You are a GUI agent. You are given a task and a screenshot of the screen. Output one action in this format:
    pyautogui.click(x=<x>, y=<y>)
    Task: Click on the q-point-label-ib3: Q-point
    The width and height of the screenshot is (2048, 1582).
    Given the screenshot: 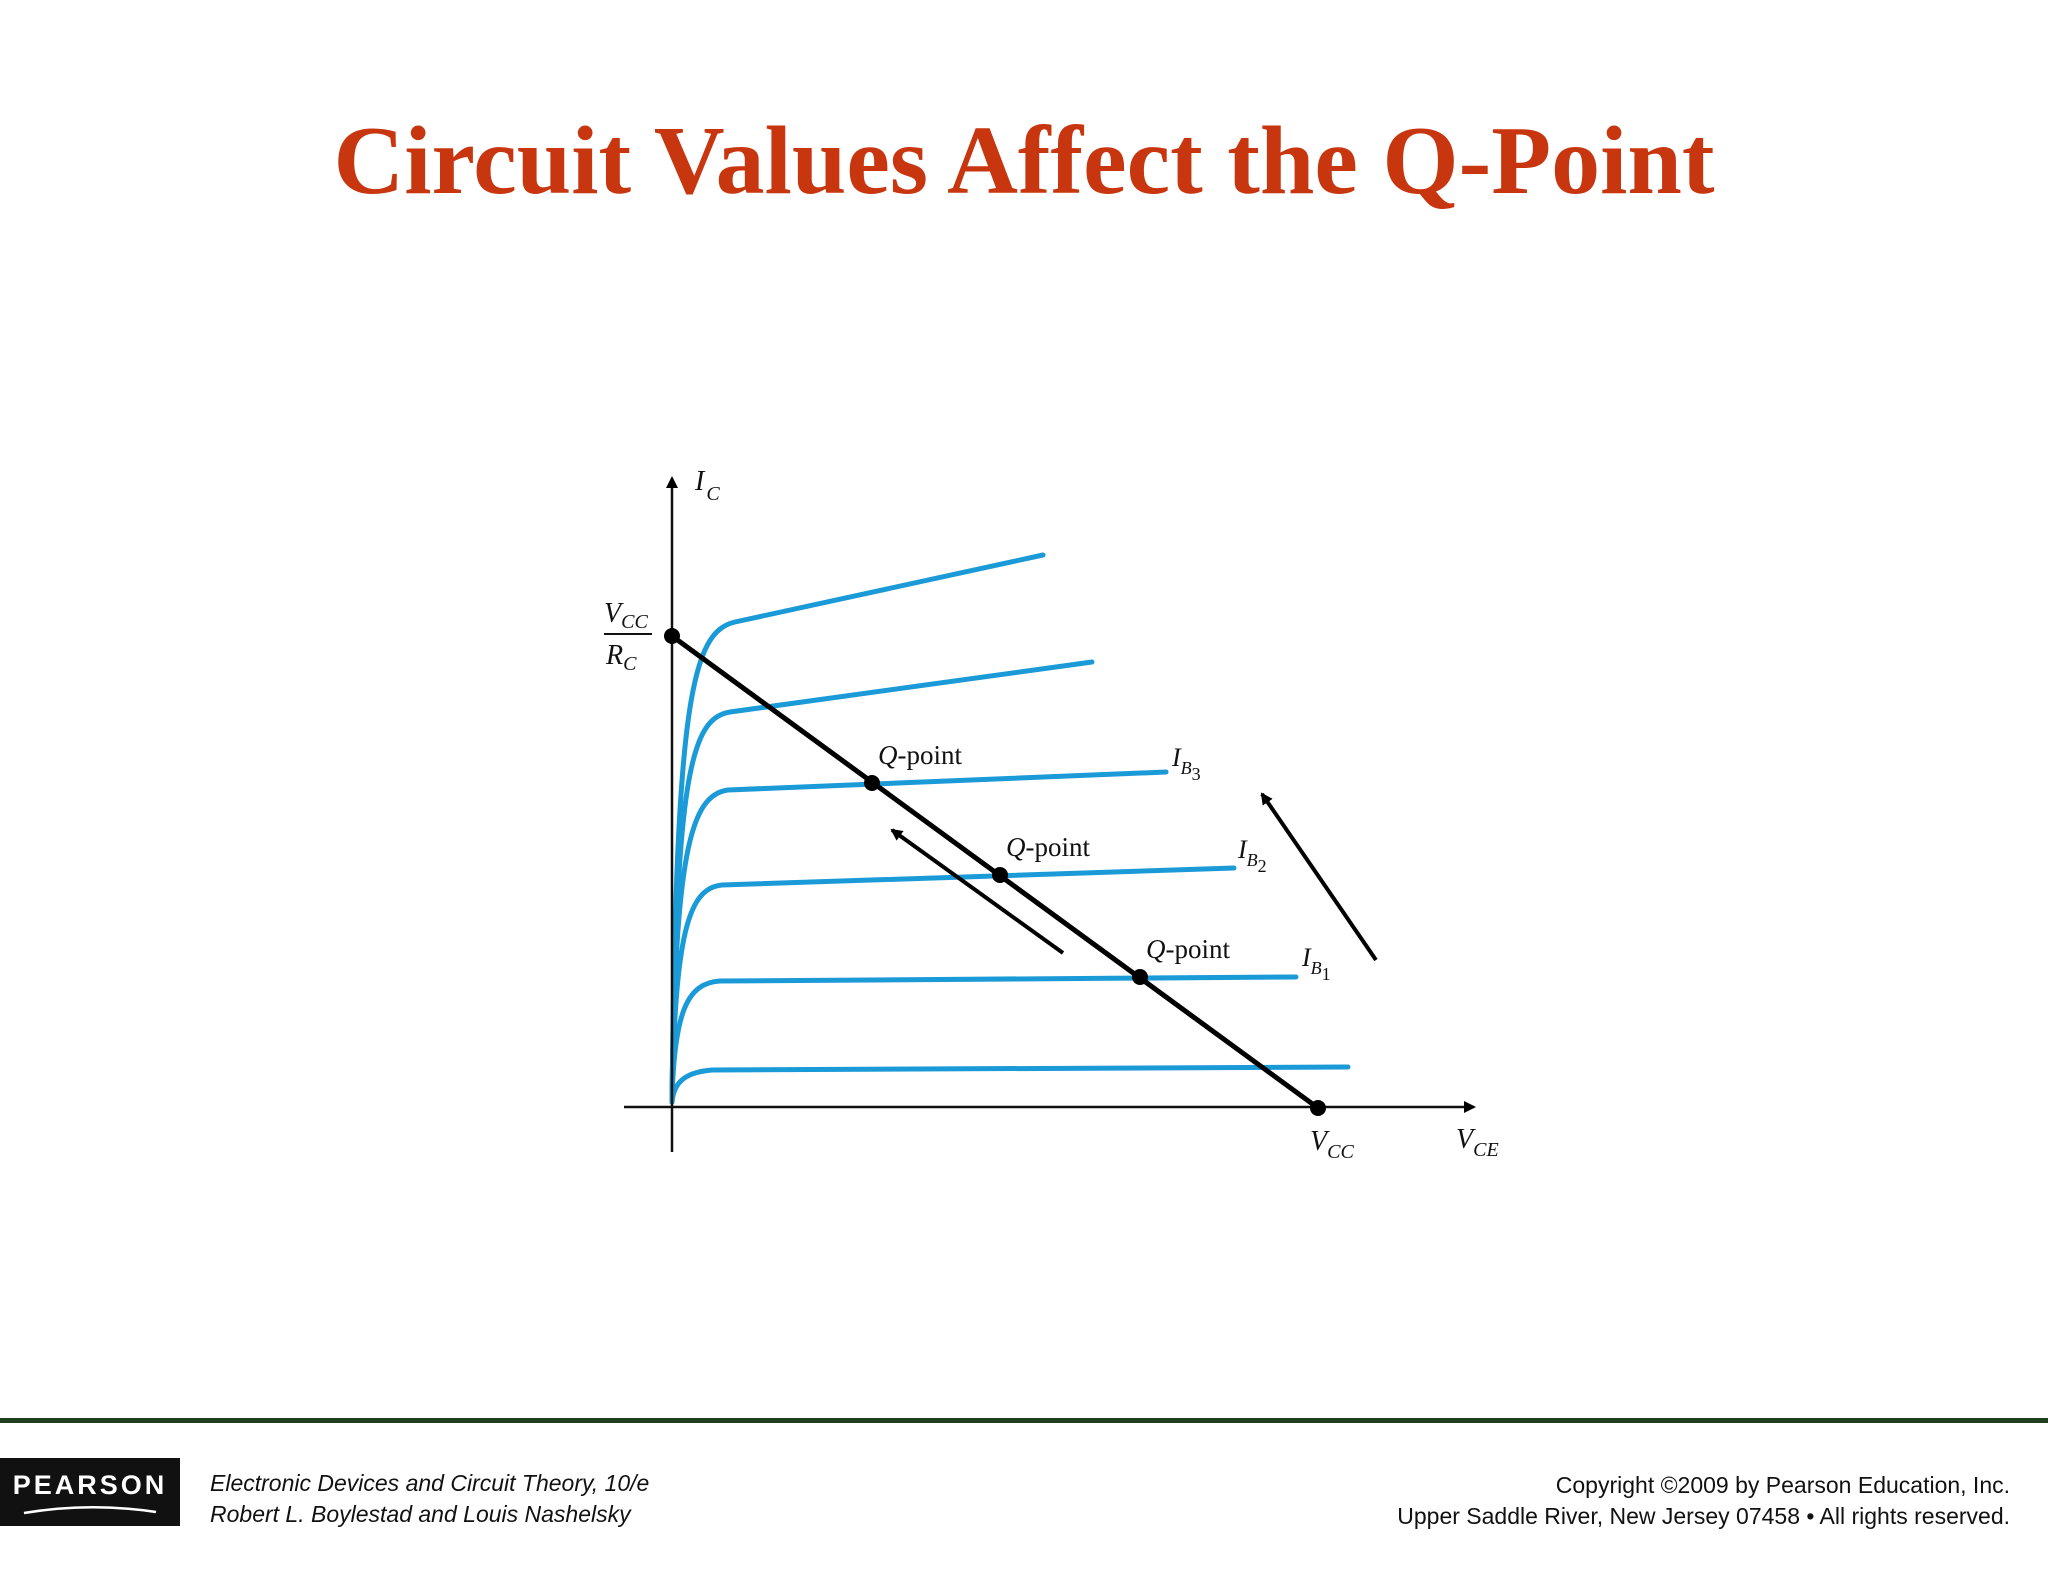 What is the action you would take?
    pyautogui.click(x=920, y=755)
    